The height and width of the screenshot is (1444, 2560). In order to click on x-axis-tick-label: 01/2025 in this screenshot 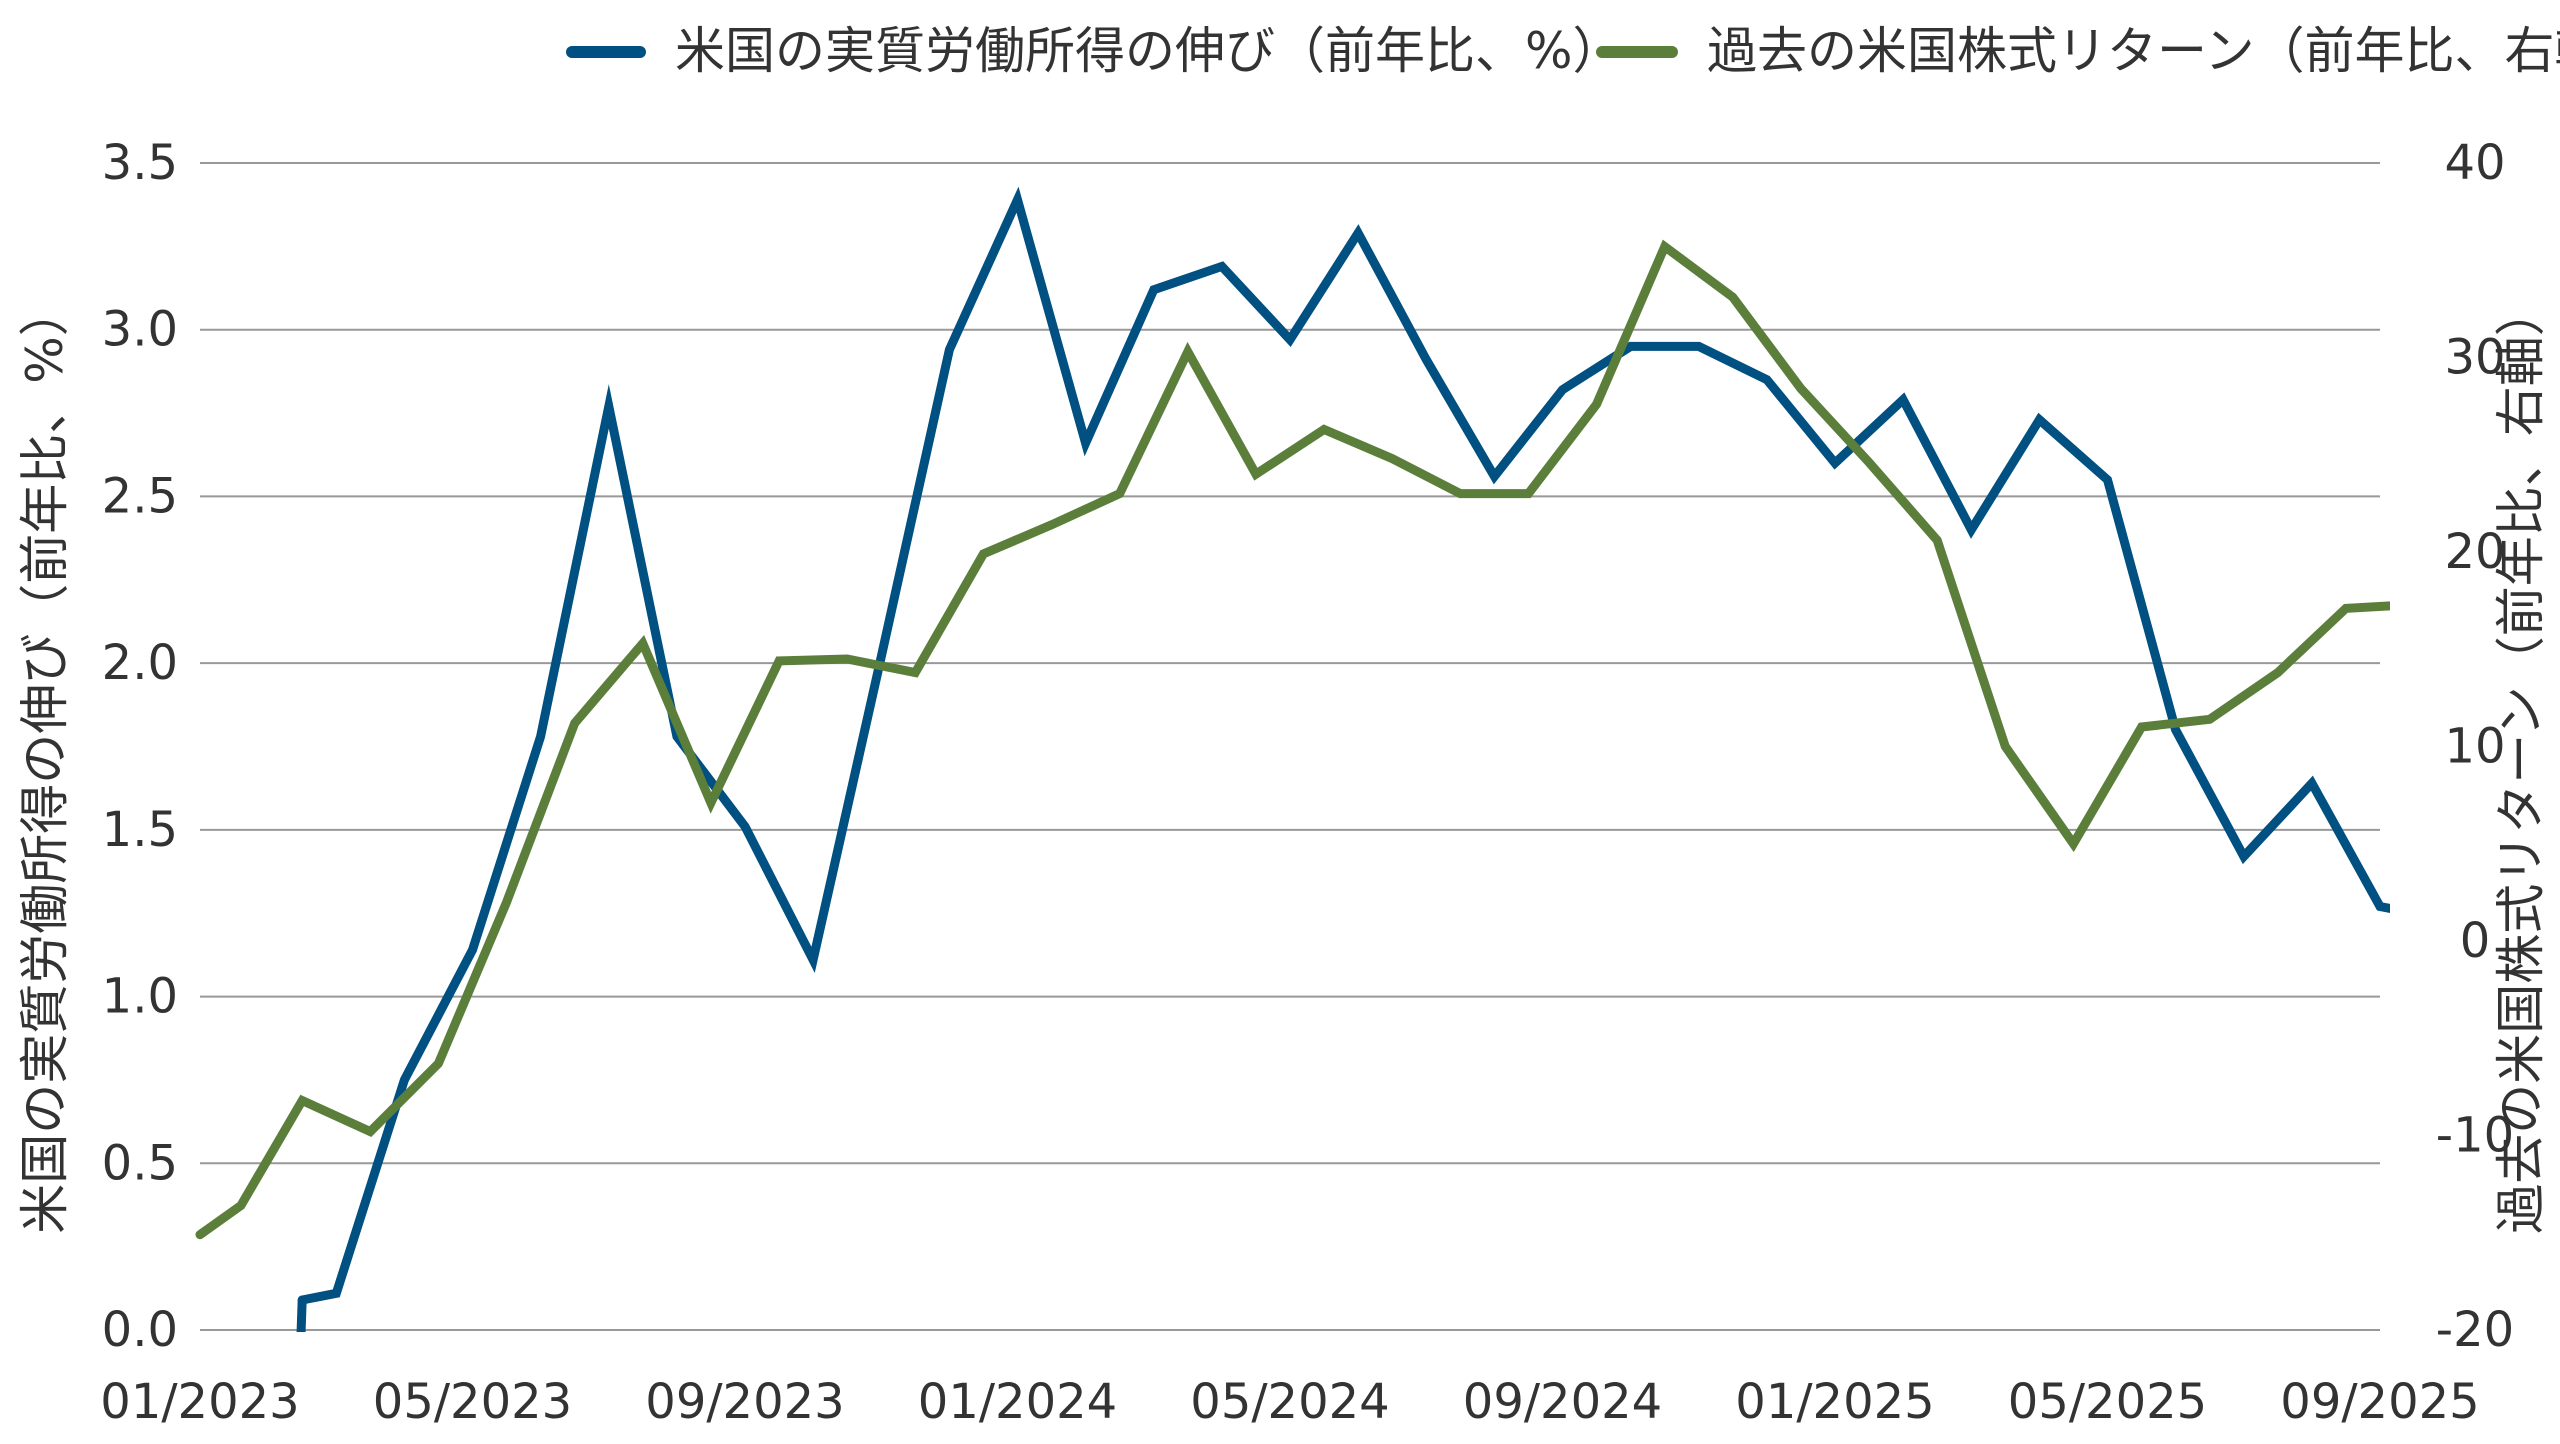, I will do `click(1834, 1402)`.